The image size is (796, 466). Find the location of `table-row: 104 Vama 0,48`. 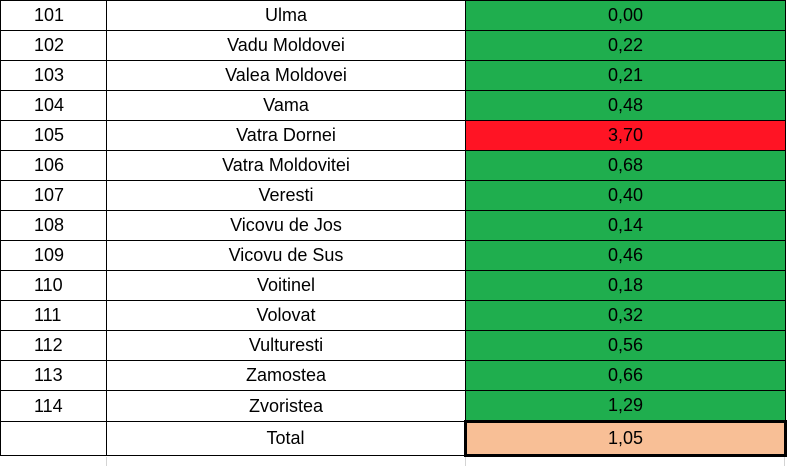

table-row: 104 Vama 0,48 is located at coordinates (393, 105).